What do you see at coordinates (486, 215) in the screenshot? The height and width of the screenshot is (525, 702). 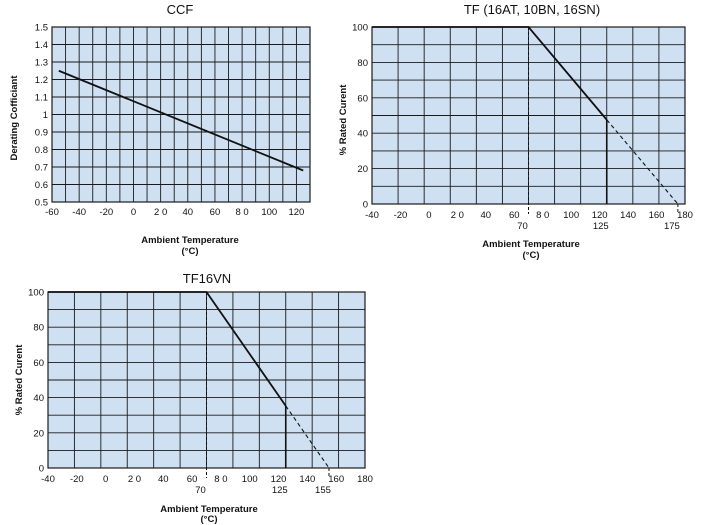 I see `chart-tf-x-tick-label: 40` at bounding box center [486, 215].